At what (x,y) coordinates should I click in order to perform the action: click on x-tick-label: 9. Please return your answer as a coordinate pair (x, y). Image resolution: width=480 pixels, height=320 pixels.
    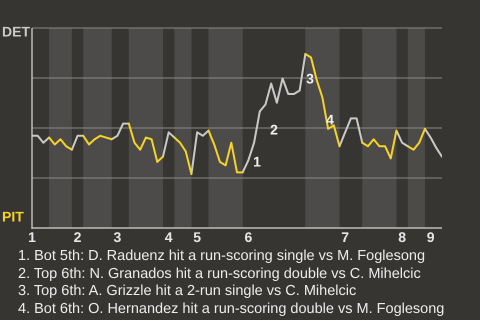
    Looking at the image, I should click on (430, 236).